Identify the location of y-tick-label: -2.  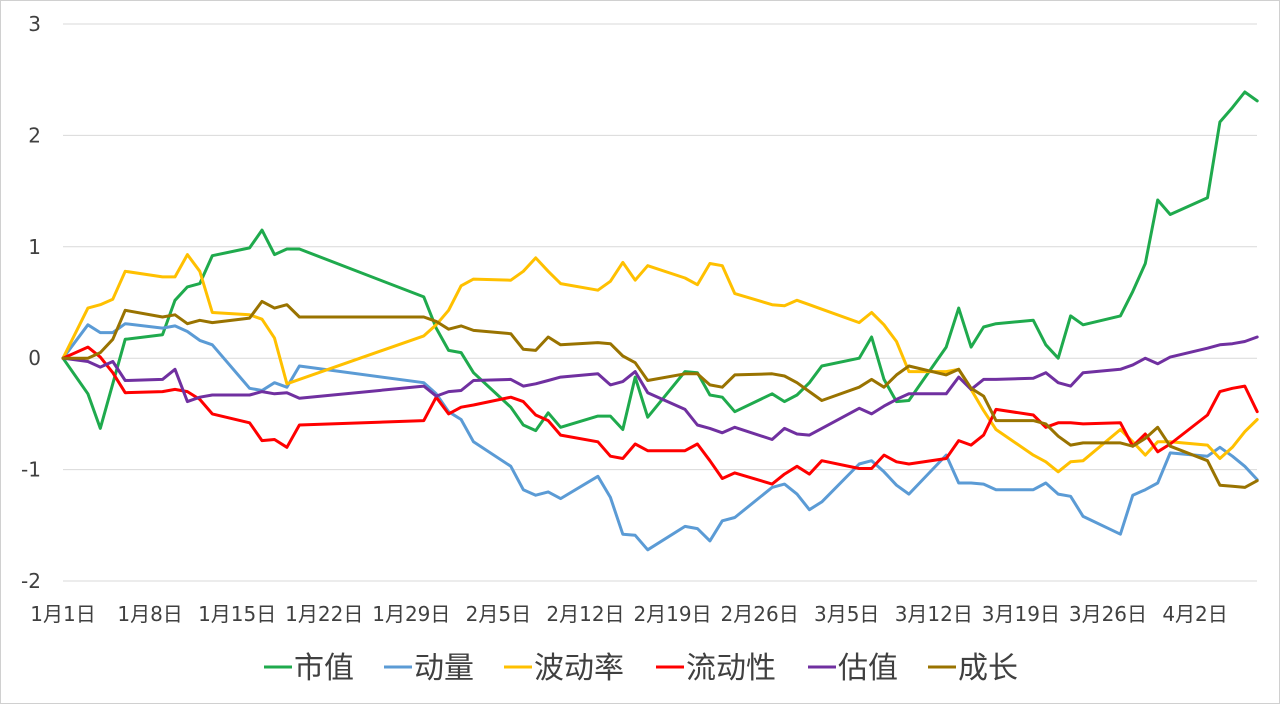
(31, 581).